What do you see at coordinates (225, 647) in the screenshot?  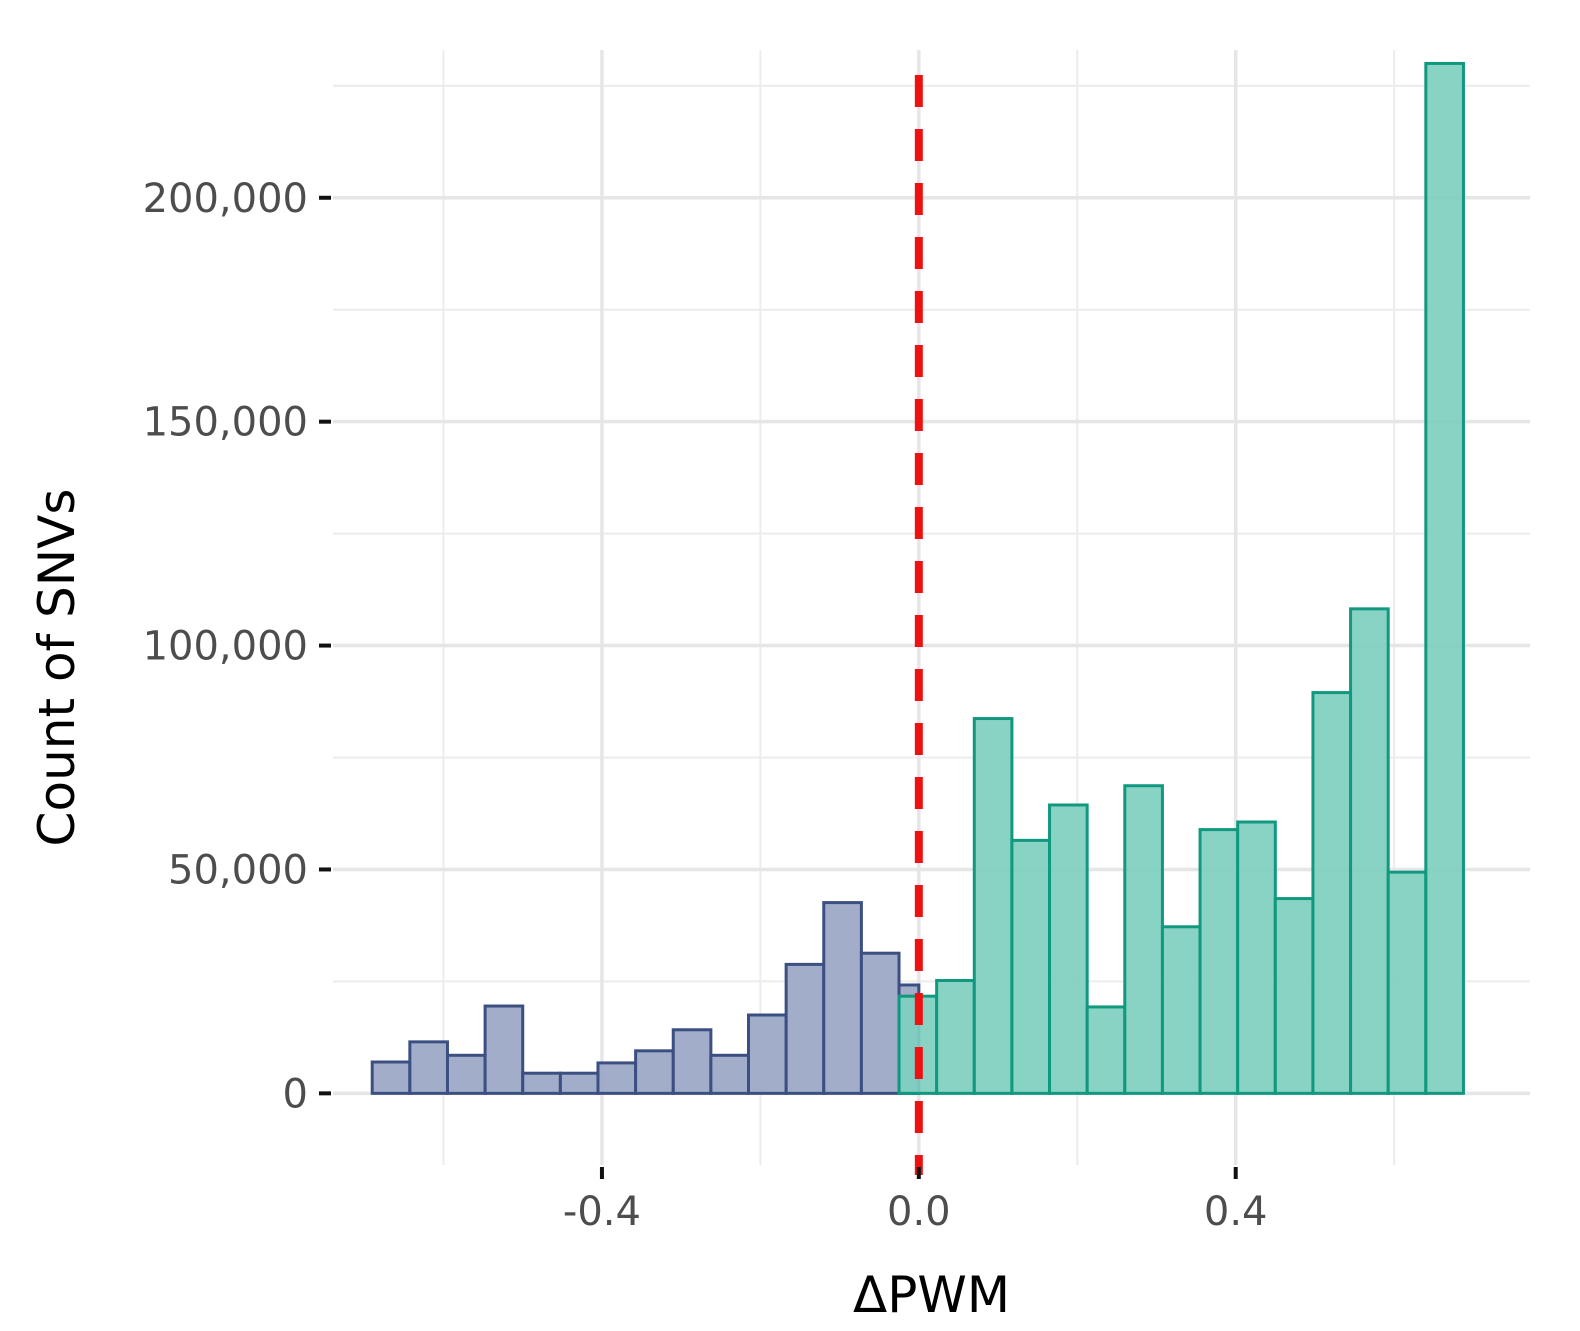 I see `y-tick-label: 100,000` at bounding box center [225, 647].